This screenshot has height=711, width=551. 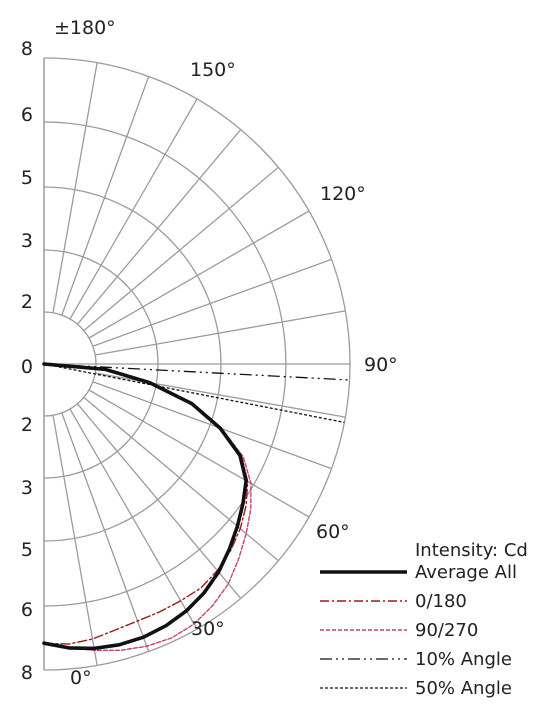 I want to click on angle-line-10-angle, so click(x=196, y=372).